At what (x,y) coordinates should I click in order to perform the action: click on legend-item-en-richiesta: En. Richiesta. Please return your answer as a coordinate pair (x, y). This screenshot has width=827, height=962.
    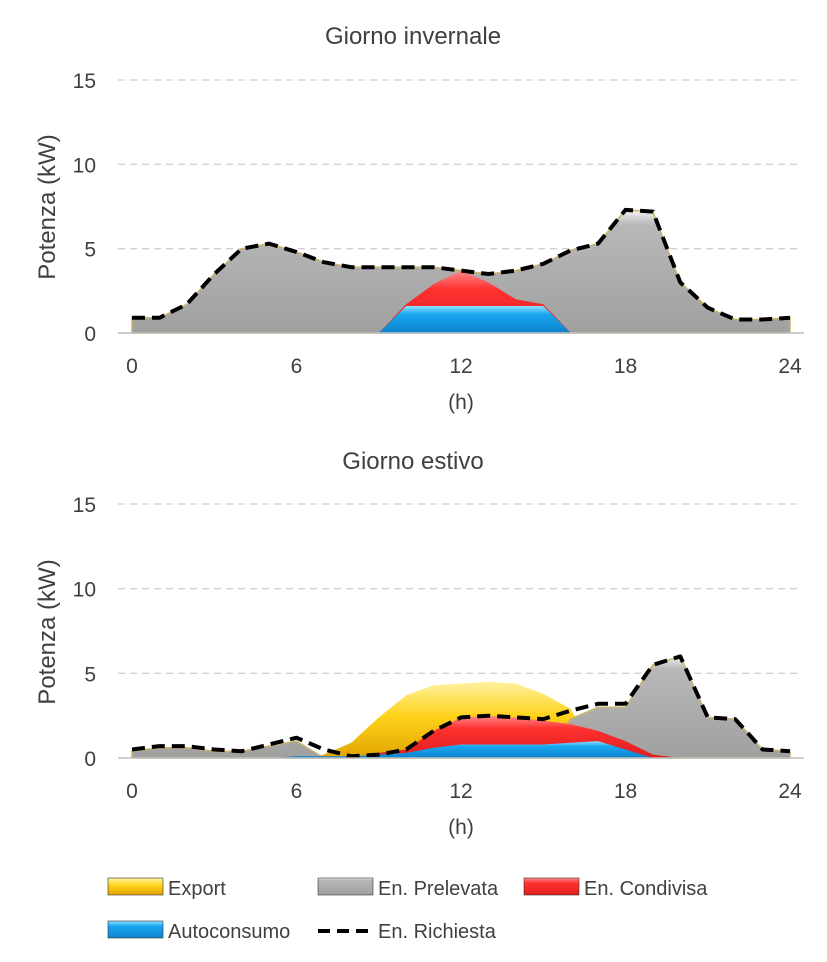
    Looking at the image, I should click on (407, 932).